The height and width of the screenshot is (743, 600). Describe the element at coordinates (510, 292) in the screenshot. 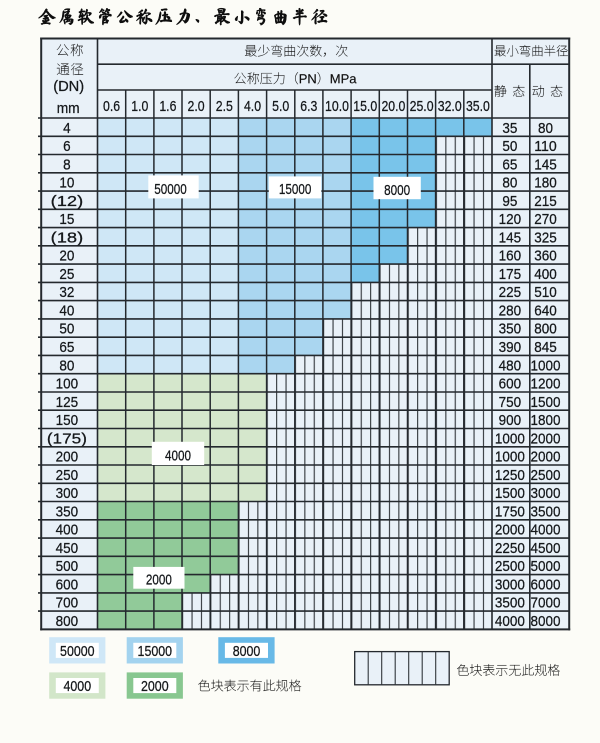

I see `svg-text: 225` at that location.